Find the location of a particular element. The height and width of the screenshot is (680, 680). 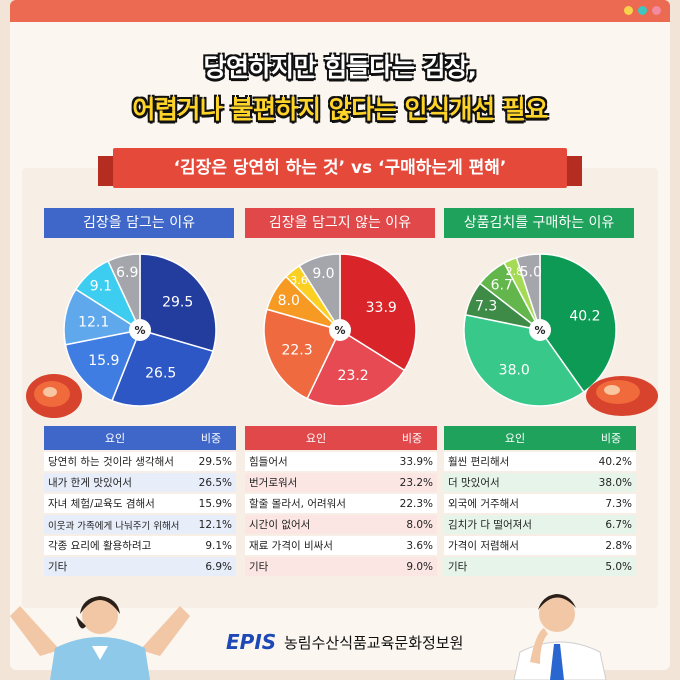

factor-cell: 이웃과 가족에게 나눠주기 위해서 is located at coordinates (115, 524).